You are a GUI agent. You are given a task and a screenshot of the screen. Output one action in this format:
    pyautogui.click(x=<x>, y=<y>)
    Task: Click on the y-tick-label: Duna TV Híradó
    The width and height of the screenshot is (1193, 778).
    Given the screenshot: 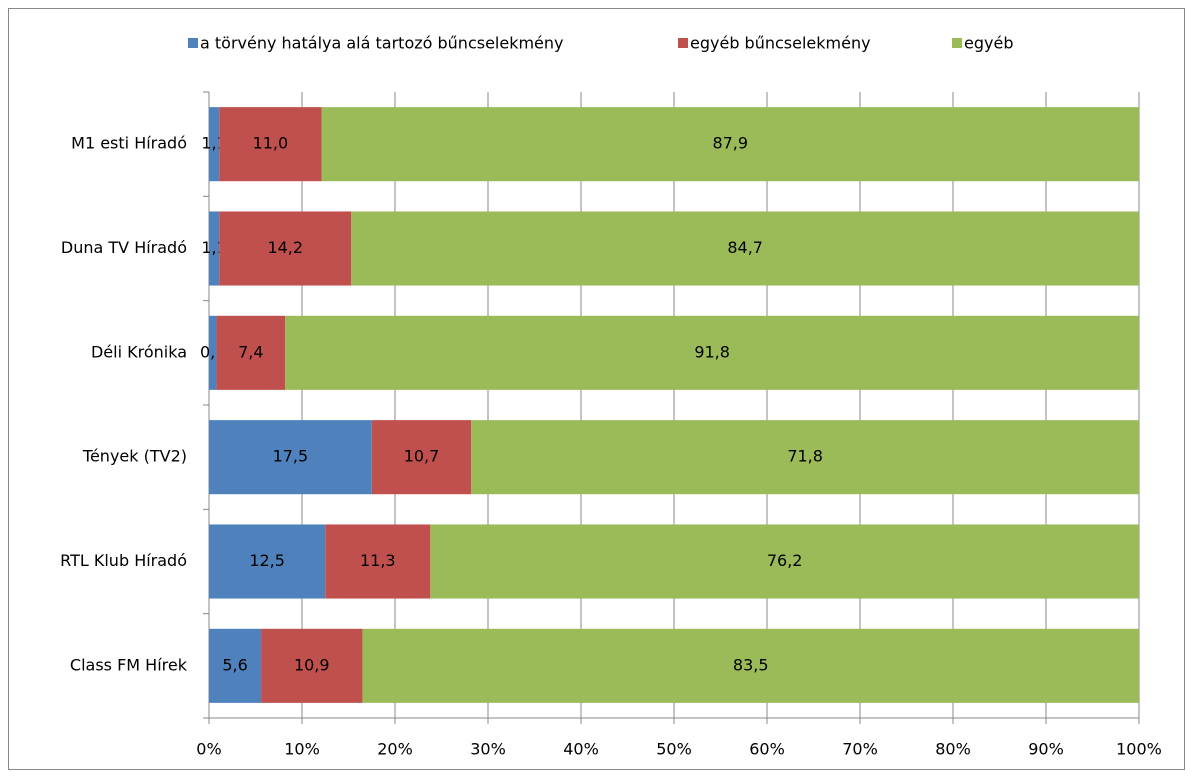 What is the action you would take?
    pyautogui.click(x=124, y=247)
    